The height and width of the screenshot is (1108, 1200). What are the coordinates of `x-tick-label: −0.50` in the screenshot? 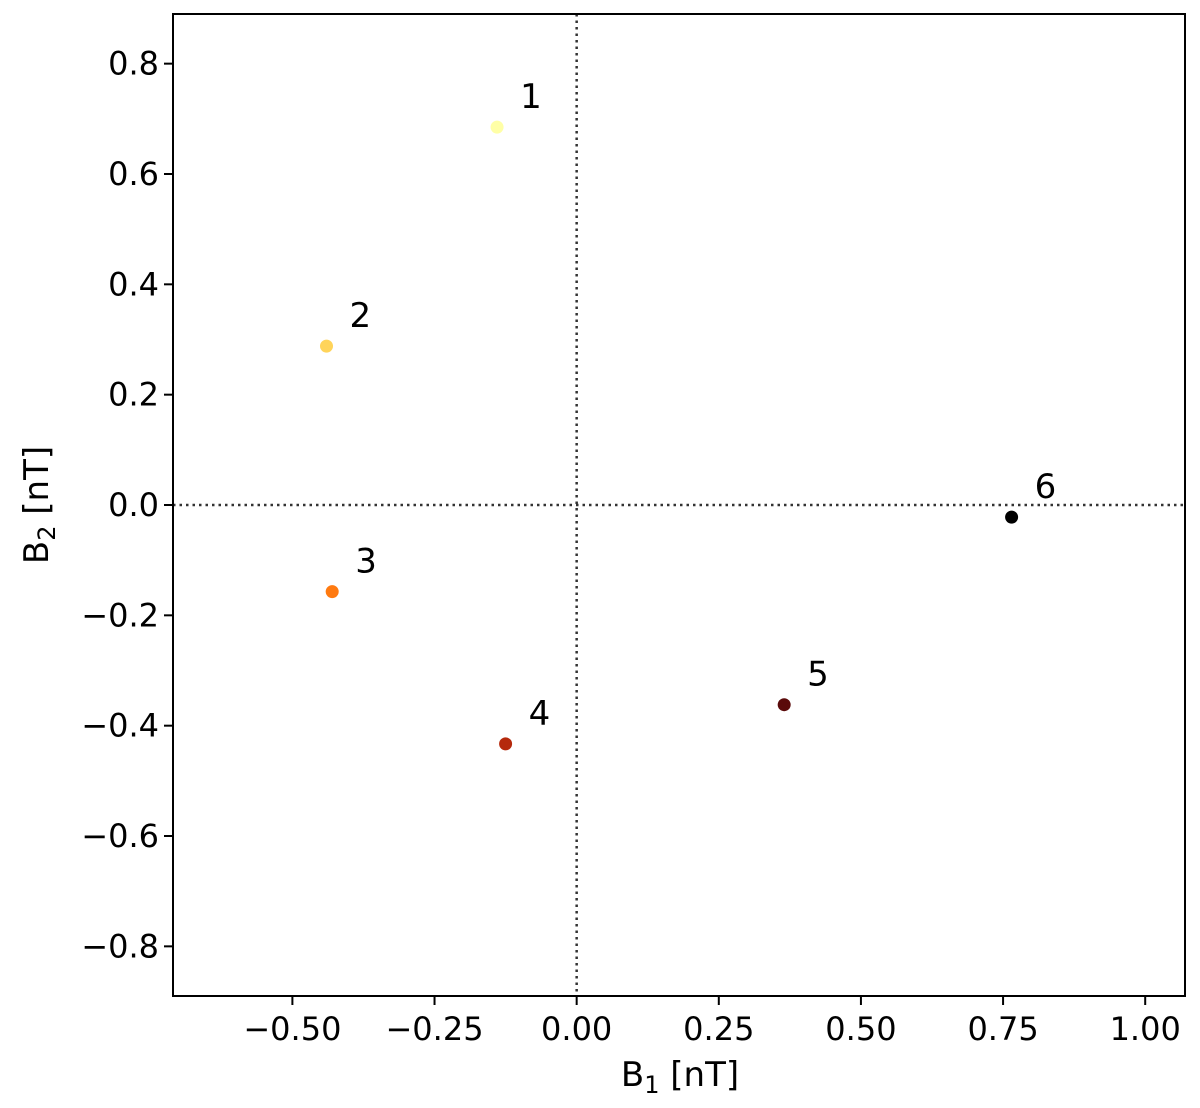 It's located at (292, 1029).